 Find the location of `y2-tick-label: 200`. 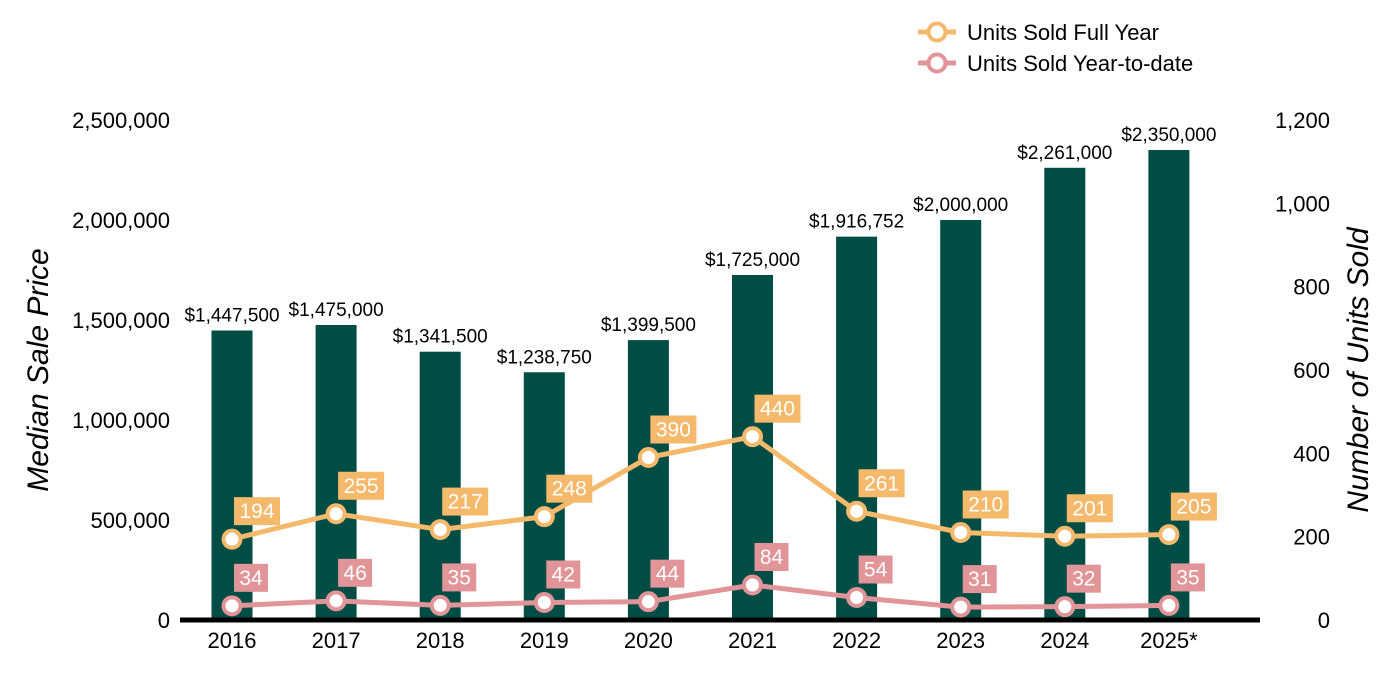

y2-tick-label: 200 is located at coordinates (1311, 537).